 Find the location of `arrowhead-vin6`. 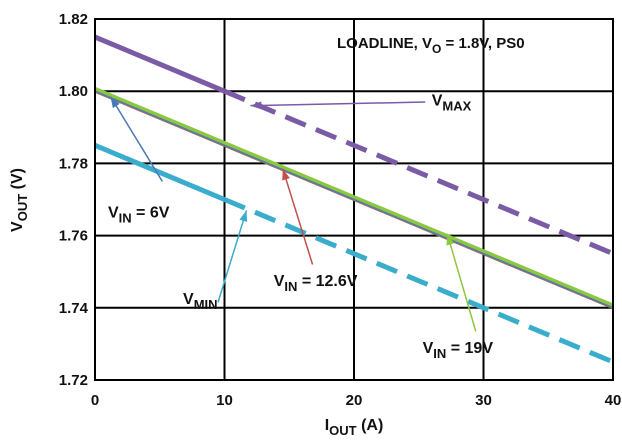

arrowhead-vin6 is located at coordinates (115, 102).